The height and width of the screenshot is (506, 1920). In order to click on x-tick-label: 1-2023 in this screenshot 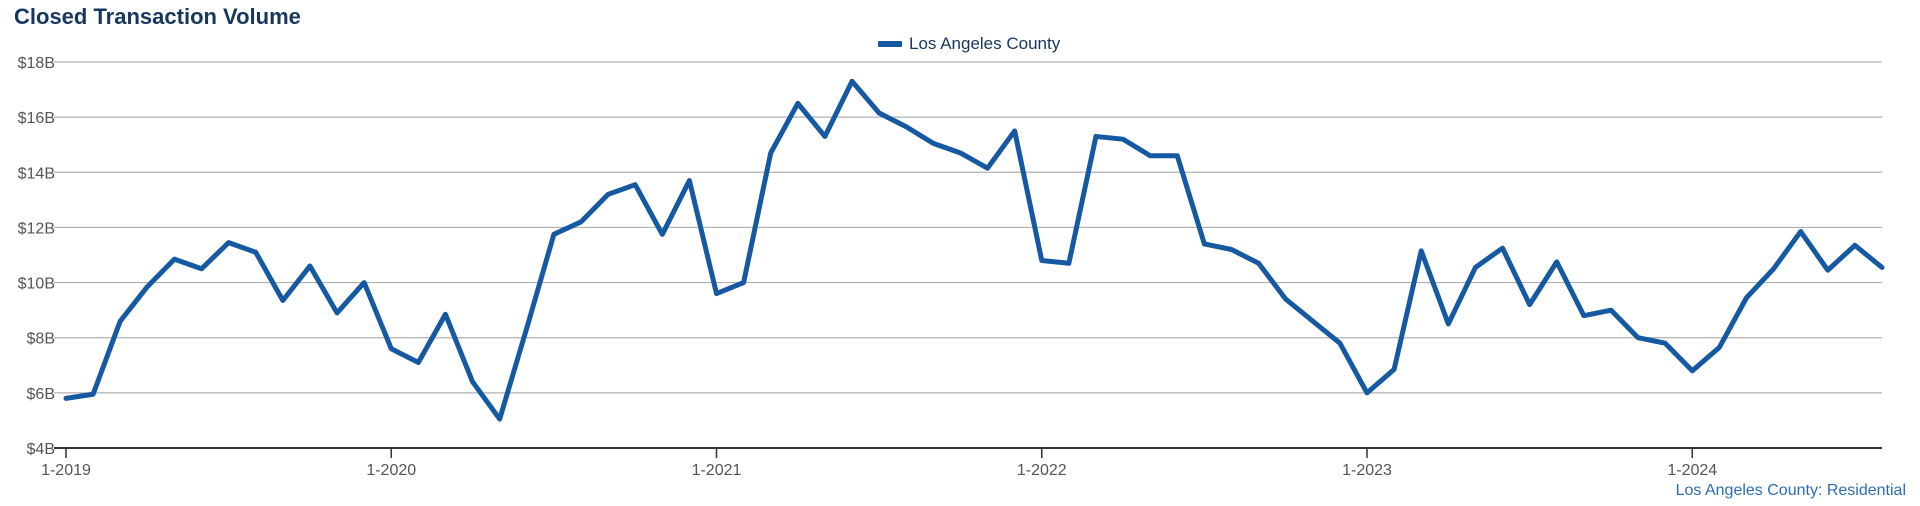, I will do `click(1367, 470)`.